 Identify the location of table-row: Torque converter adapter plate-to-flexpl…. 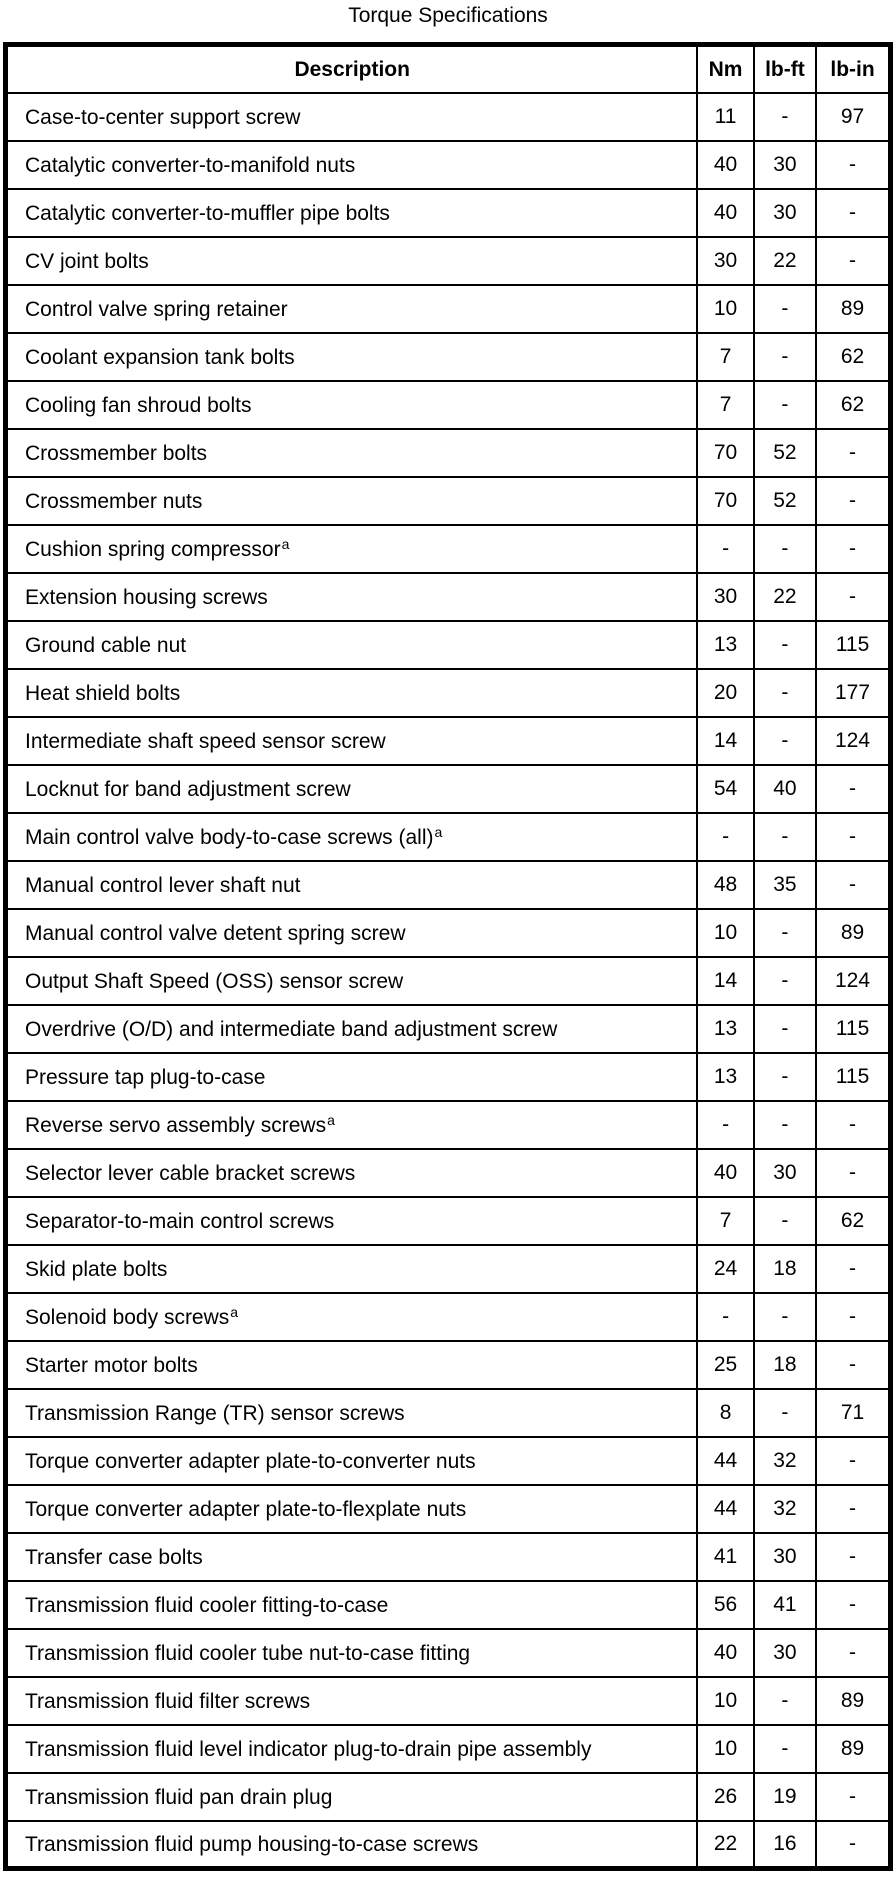
(448, 1508).